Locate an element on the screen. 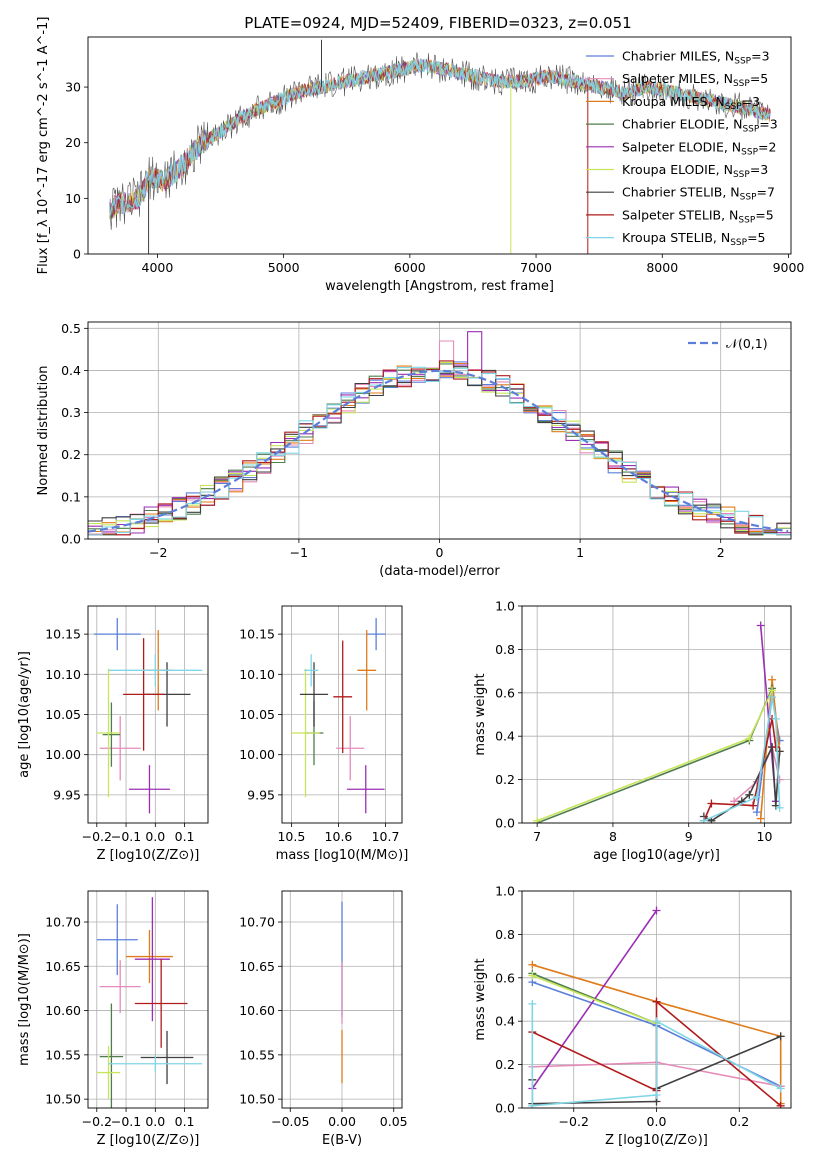 Image resolution: width=819 pixels, height=1170 pixels. y-tick-label: 30 is located at coordinates (73, 87).